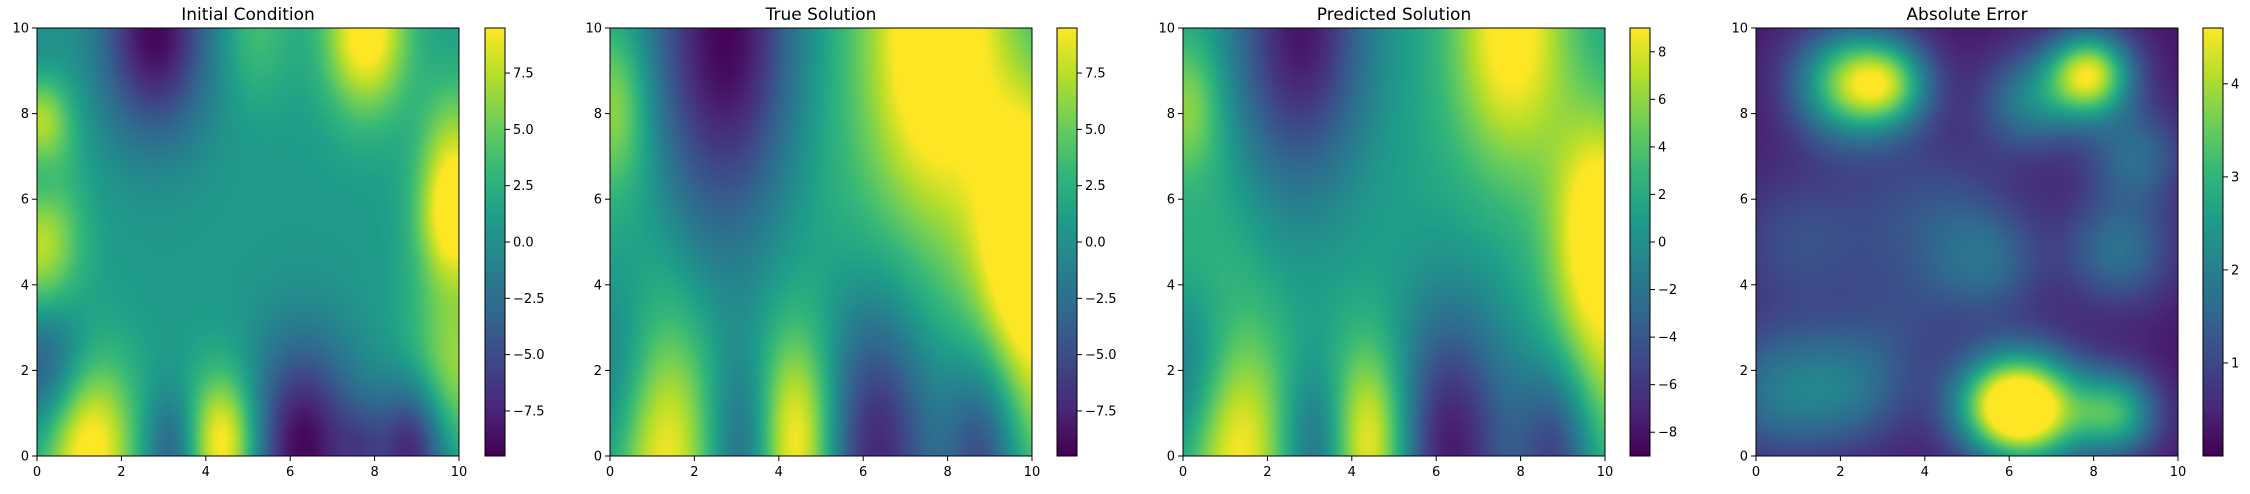  I want to click on chart-title: Initial Condition, so click(248, 15).